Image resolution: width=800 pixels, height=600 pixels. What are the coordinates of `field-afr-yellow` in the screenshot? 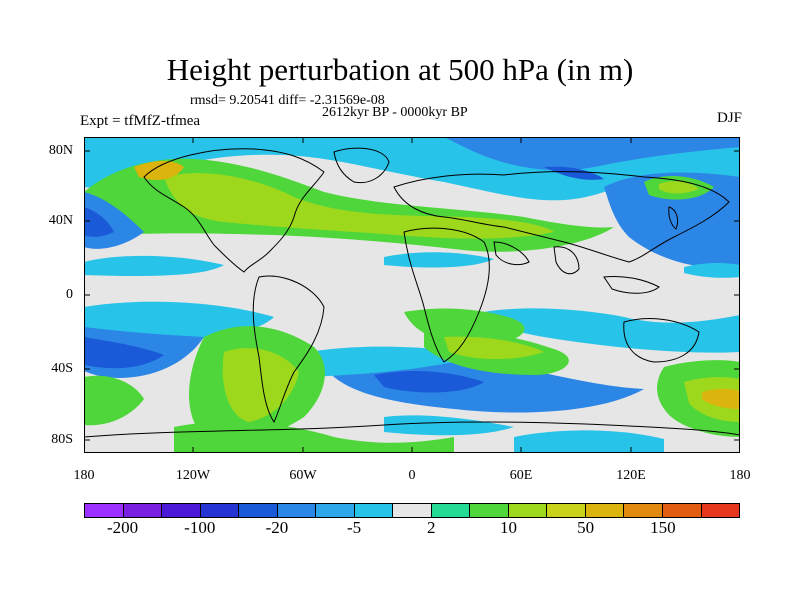 It's located at (494, 348).